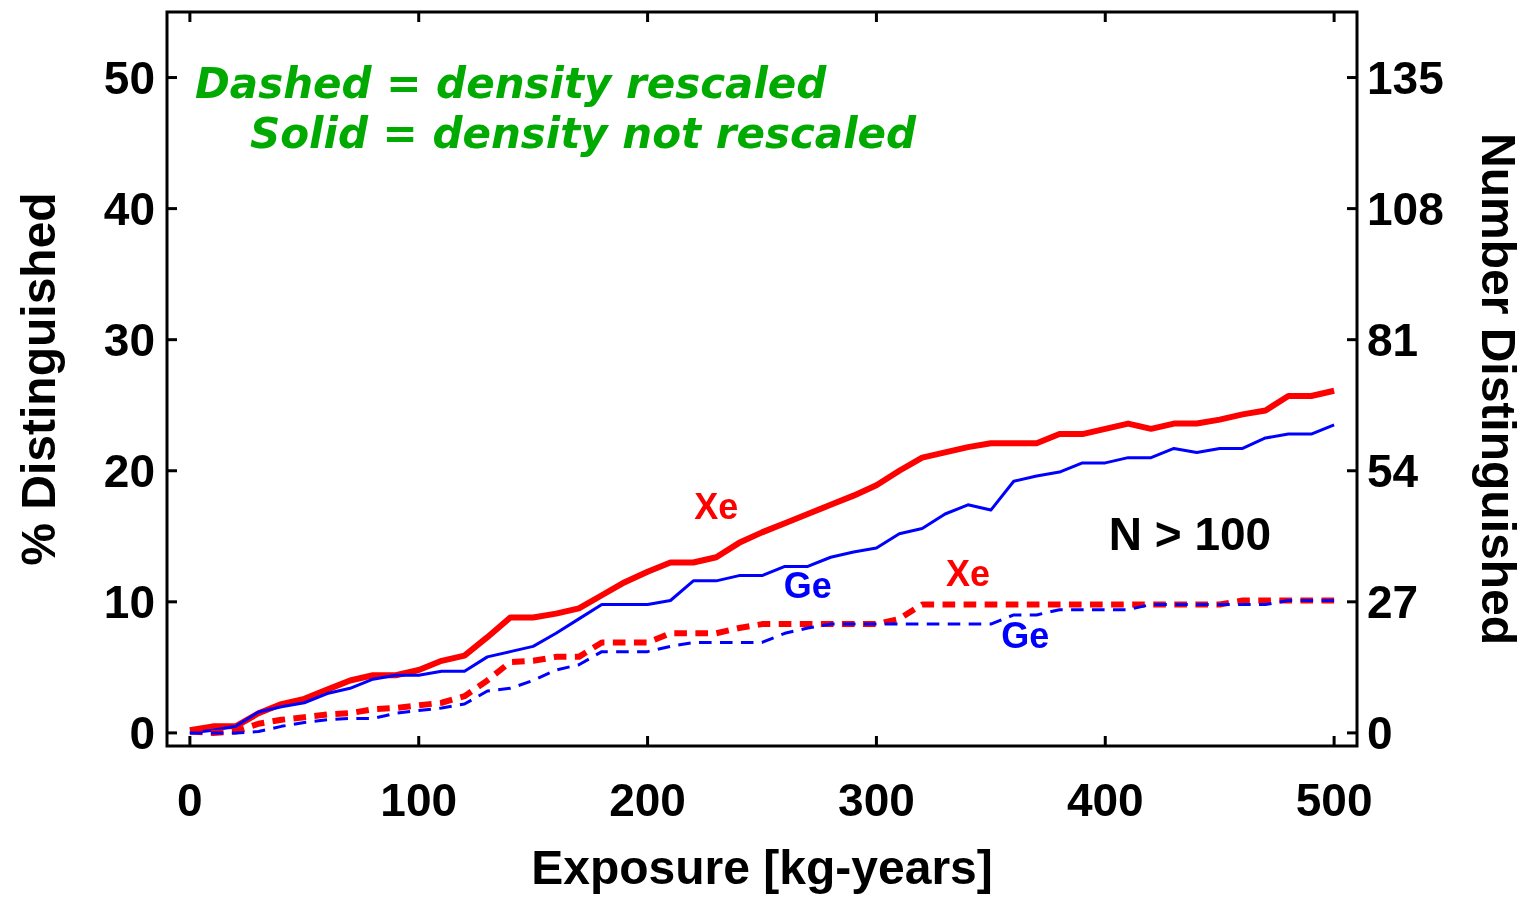 The image size is (1533, 906). What do you see at coordinates (129, 208) in the screenshot?
I see `y-tick-label: 40` at bounding box center [129, 208].